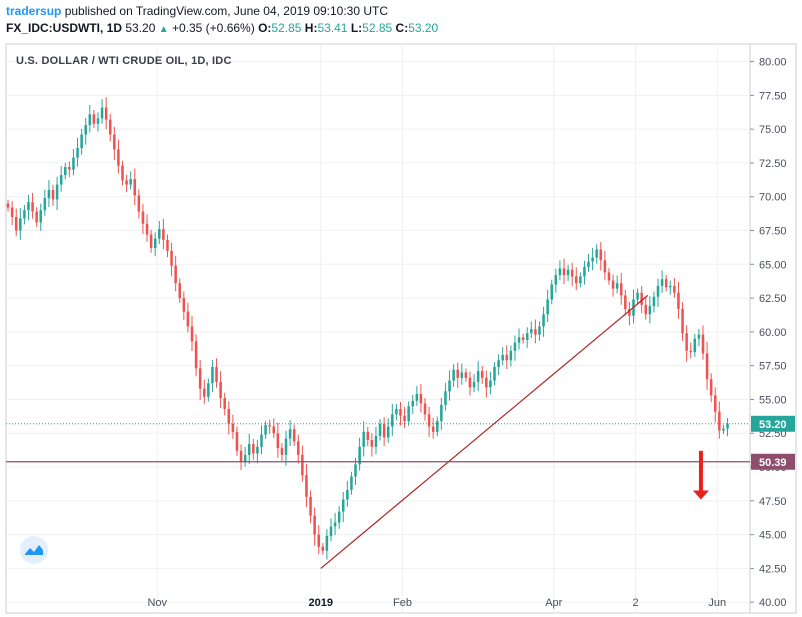 The image size is (802, 617). I want to click on close-value: 53.20, so click(423, 28).